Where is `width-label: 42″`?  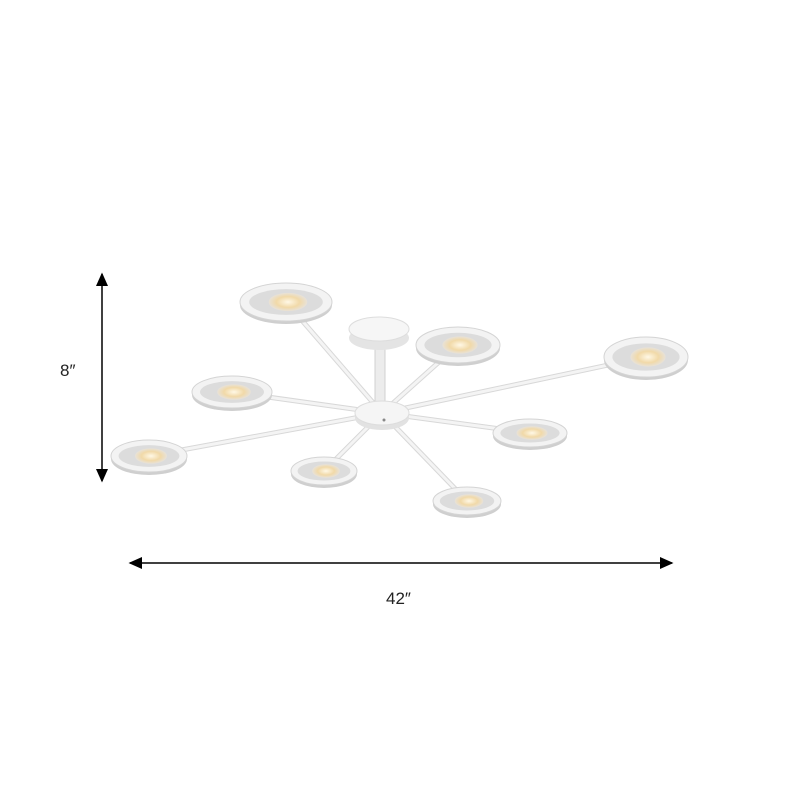
width-label: 42″ is located at coordinates (398, 598).